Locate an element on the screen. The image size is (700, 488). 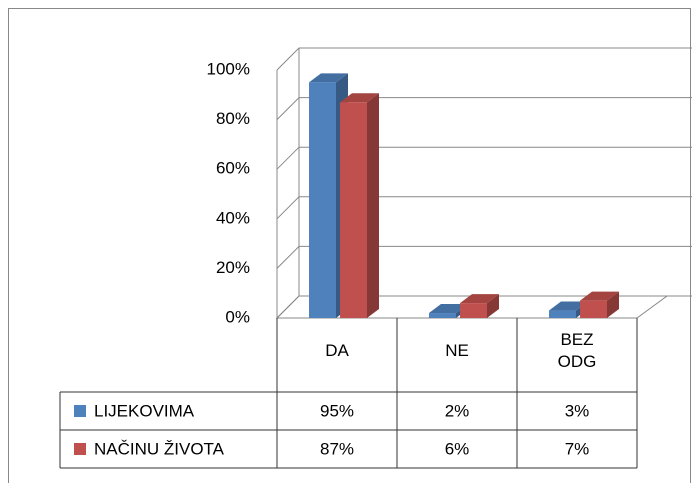
y-tick-label: 20% is located at coordinates (233, 267).